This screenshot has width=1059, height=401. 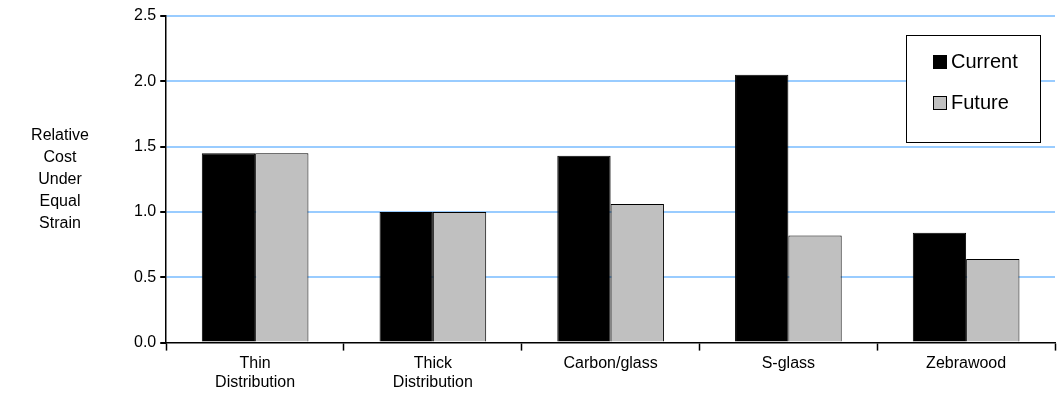 What do you see at coordinates (60, 179) in the screenshot?
I see `y-axis-title: Relative Cost Under Equal Strain` at bounding box center [60, 179].